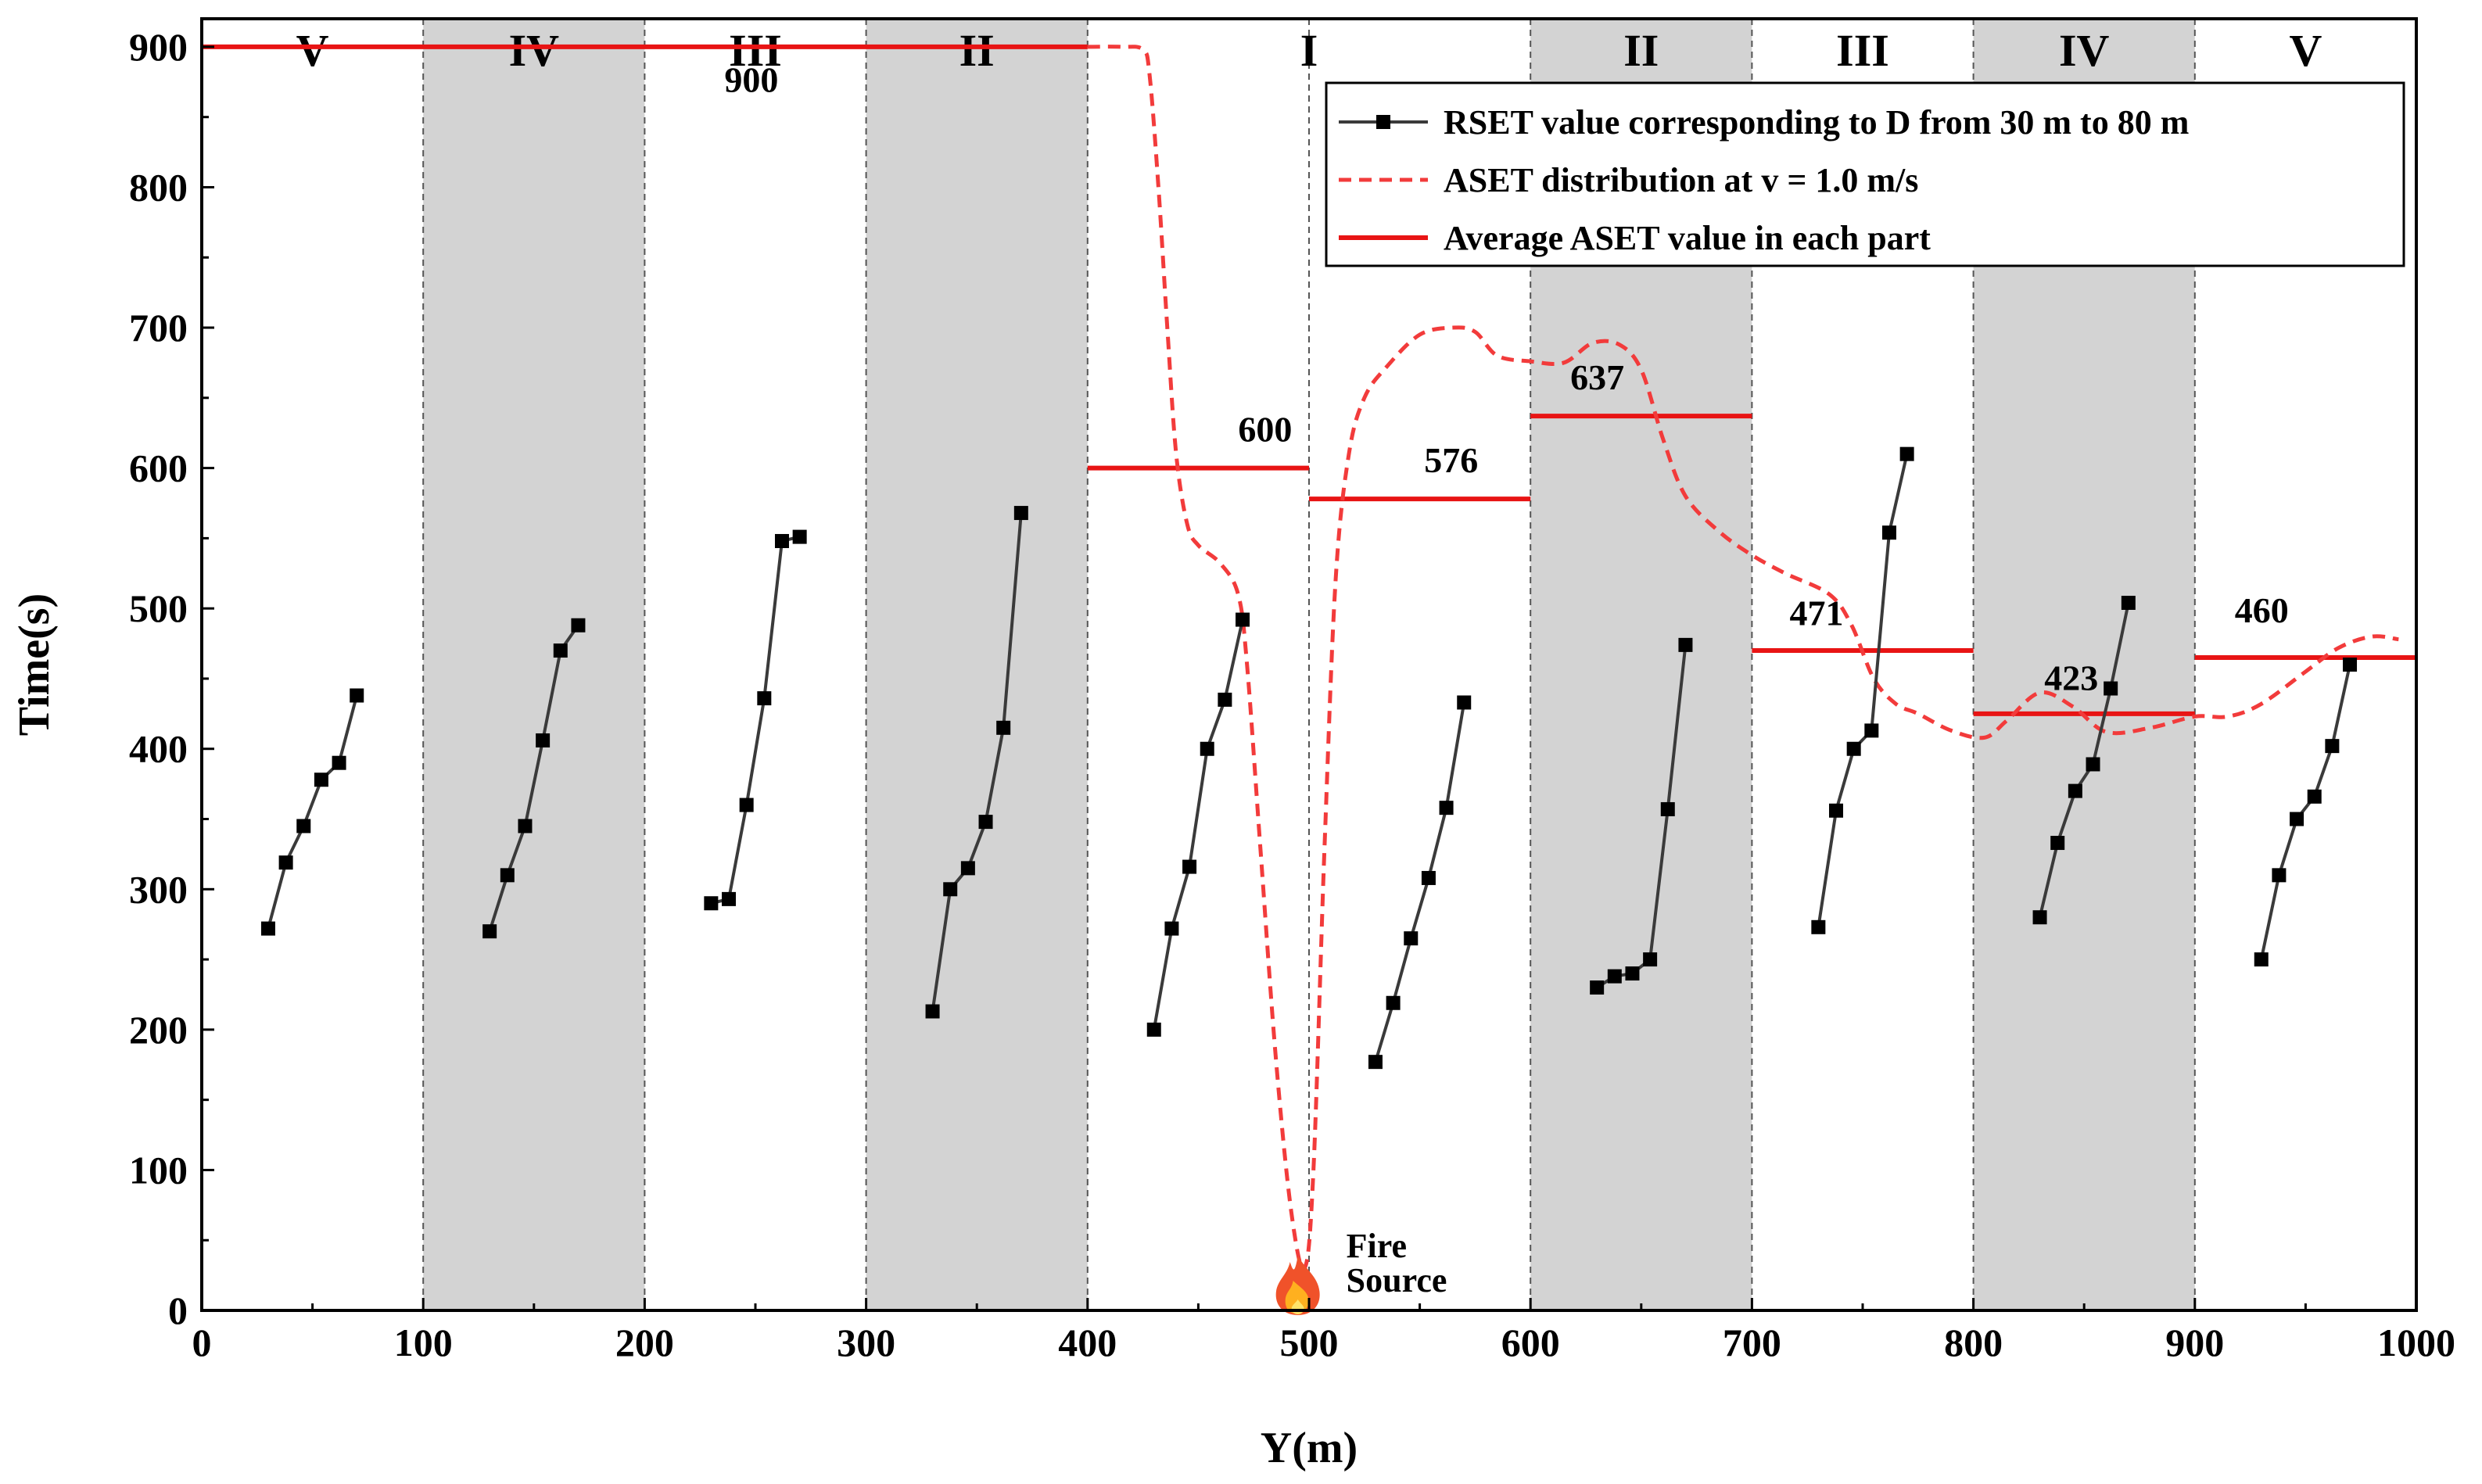 Image resolution: width=2482 pixels, height=1484 pixels. I want to click on legend-swatch-marker, so click(1383, 122).